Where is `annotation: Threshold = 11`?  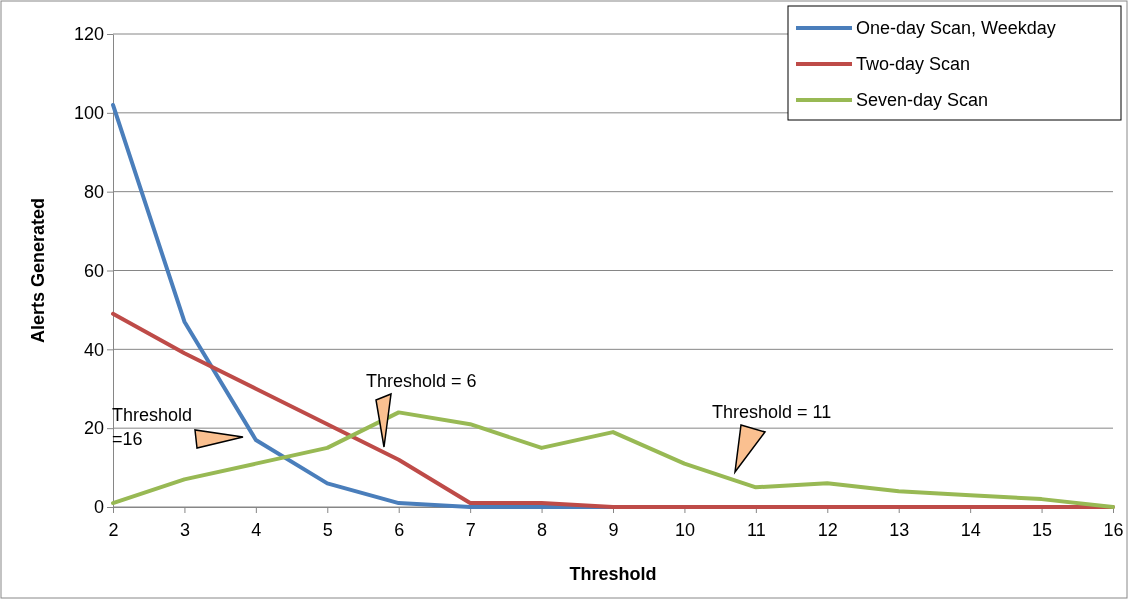 annotation: Threshold = 11 is located at coordinates (772, 412).